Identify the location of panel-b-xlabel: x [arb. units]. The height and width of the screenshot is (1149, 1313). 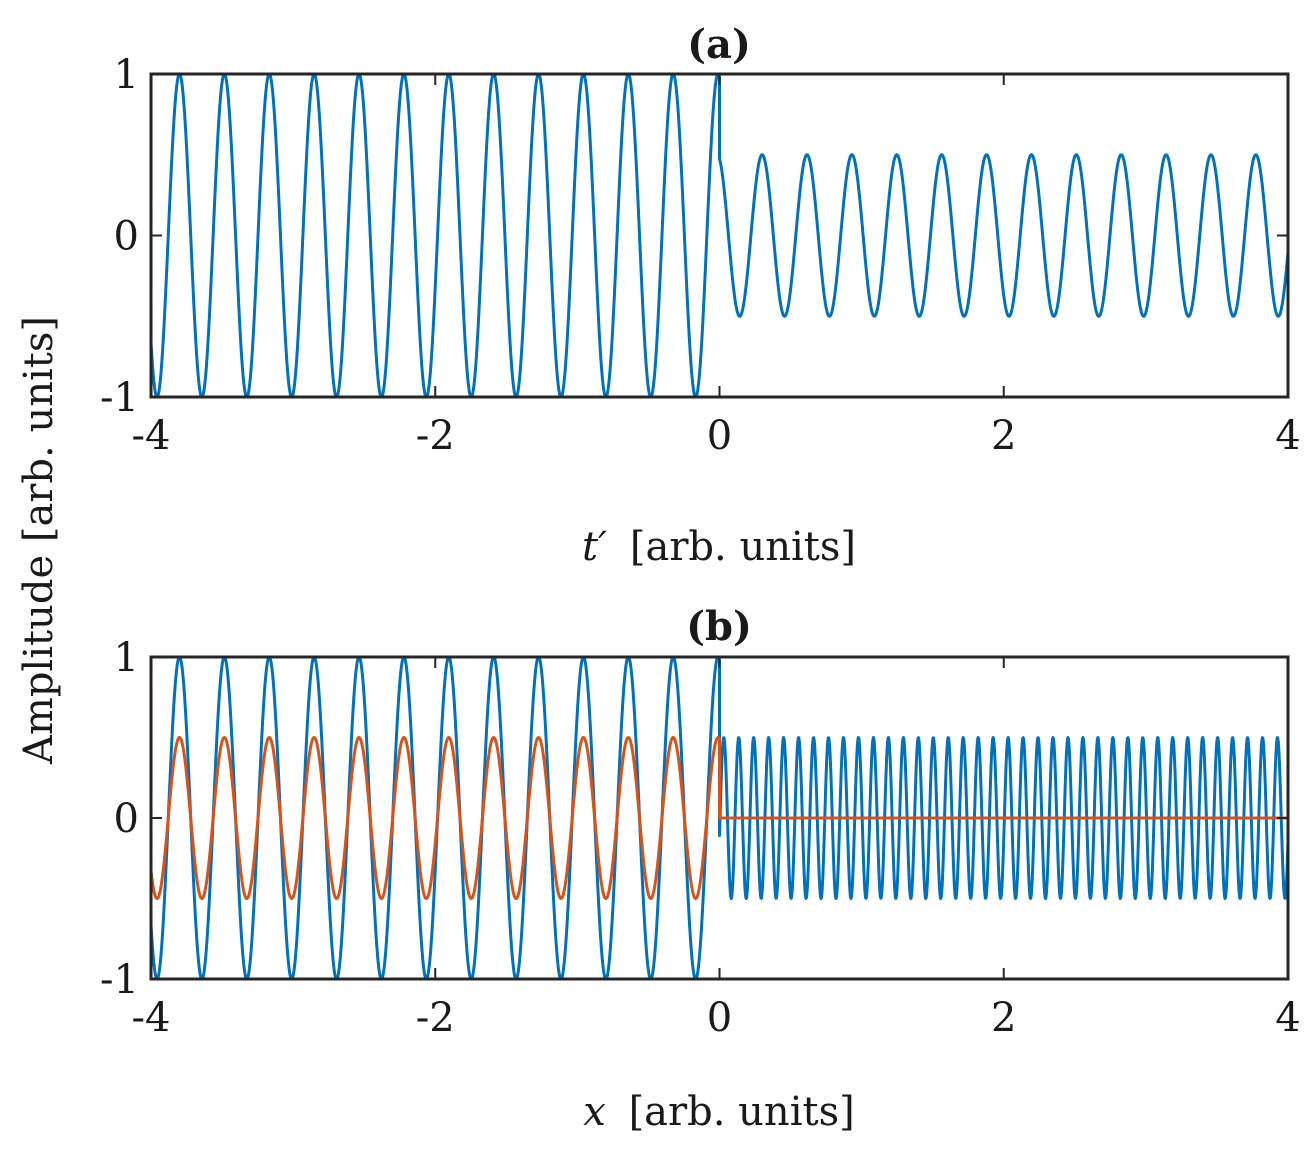
(718, 1112).